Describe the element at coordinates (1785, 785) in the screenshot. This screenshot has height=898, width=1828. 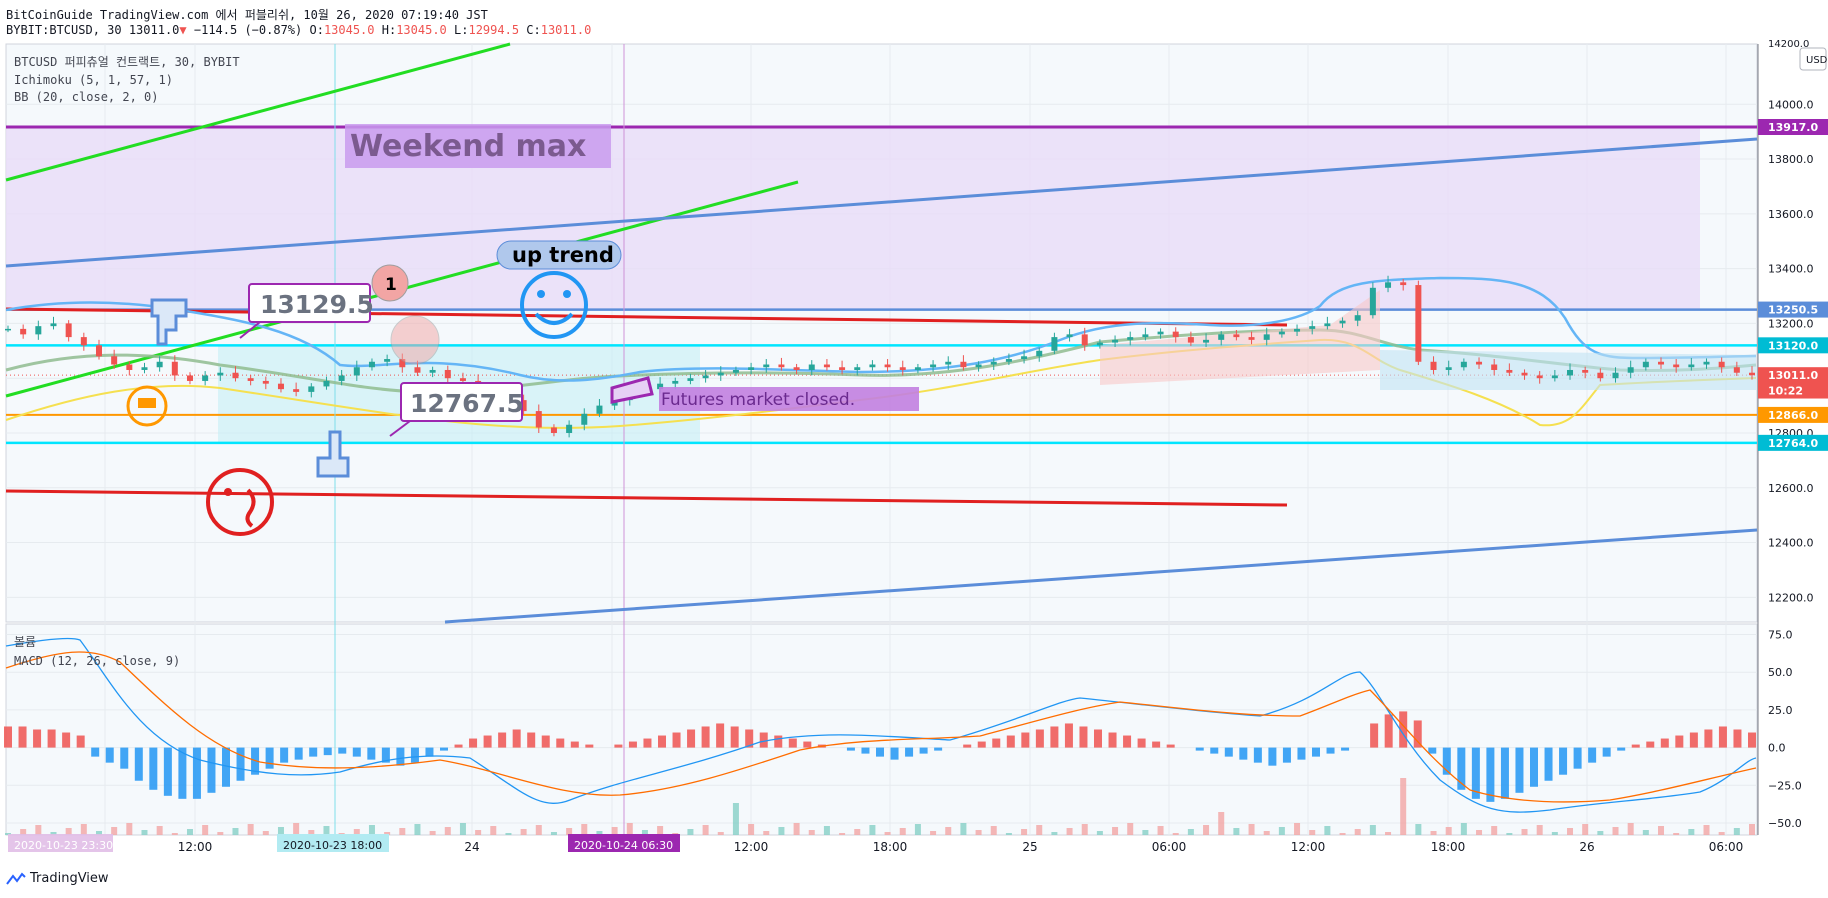
I see `macd-tick-label: −25.0` at that location.